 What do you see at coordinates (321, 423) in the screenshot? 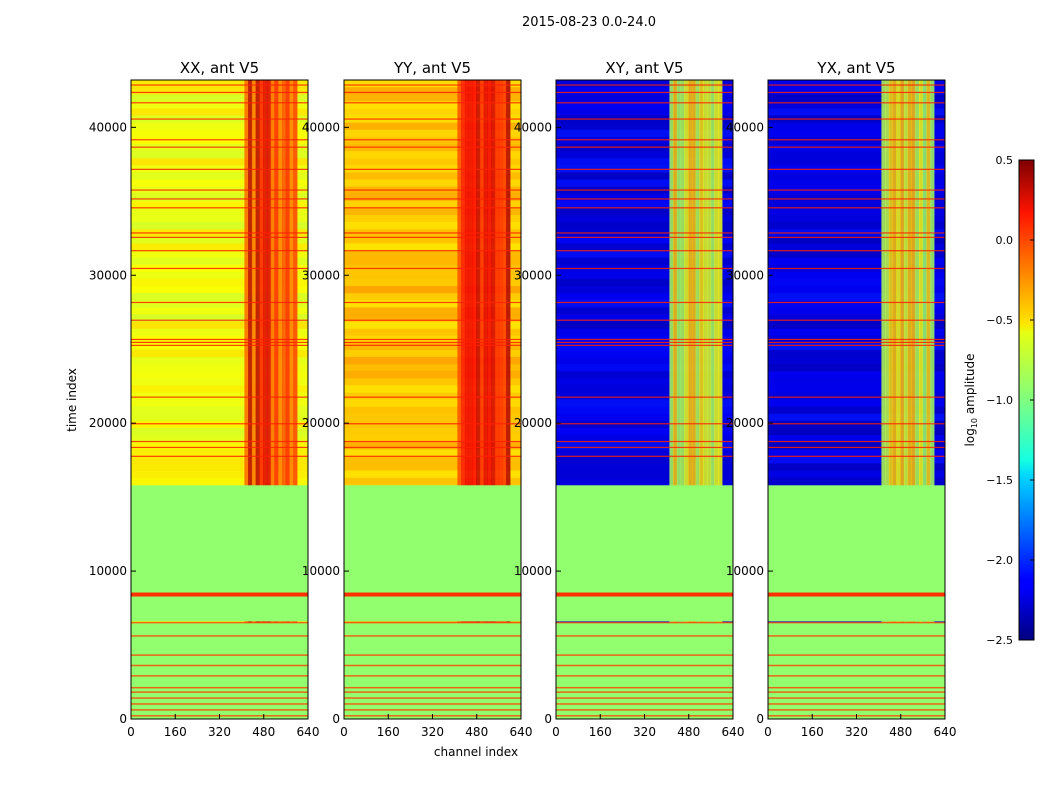
I see `y-tick-label: 20000` at bounding box center [321, 423].